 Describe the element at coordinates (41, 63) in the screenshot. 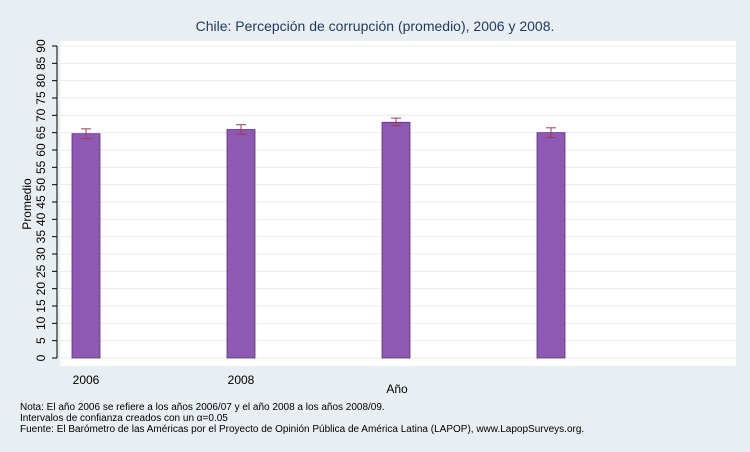

I see `y-tick-label: 85` at that location.